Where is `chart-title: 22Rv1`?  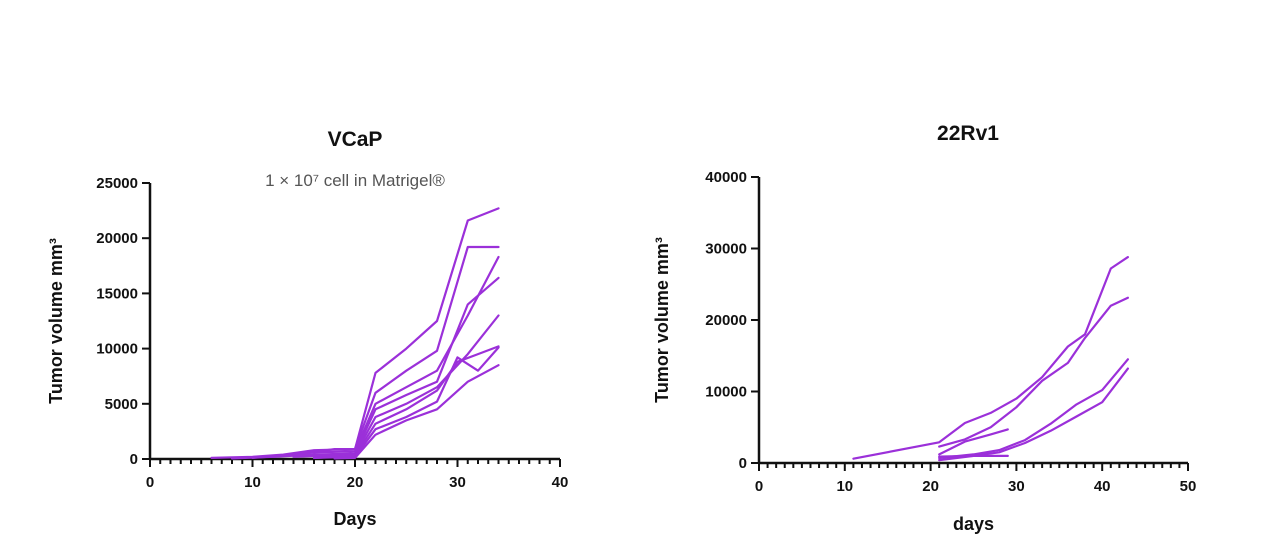
chart-title: 22Rv1 is located at coordinates (968, 133).